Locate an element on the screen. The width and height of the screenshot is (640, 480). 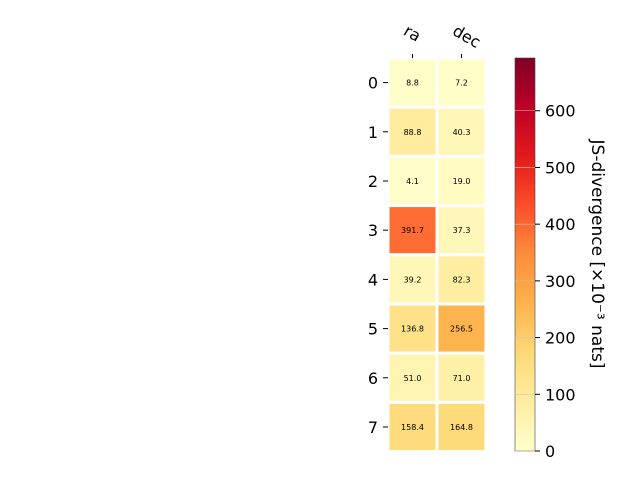
colorbar-tick-label: 400 is located at coordinates (560, 224).